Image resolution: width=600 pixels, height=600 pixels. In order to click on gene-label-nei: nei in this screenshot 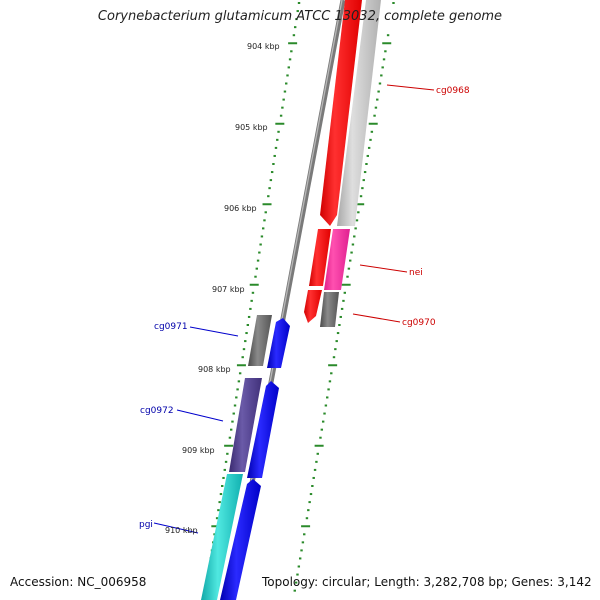, I will do `click(416, 273)`.